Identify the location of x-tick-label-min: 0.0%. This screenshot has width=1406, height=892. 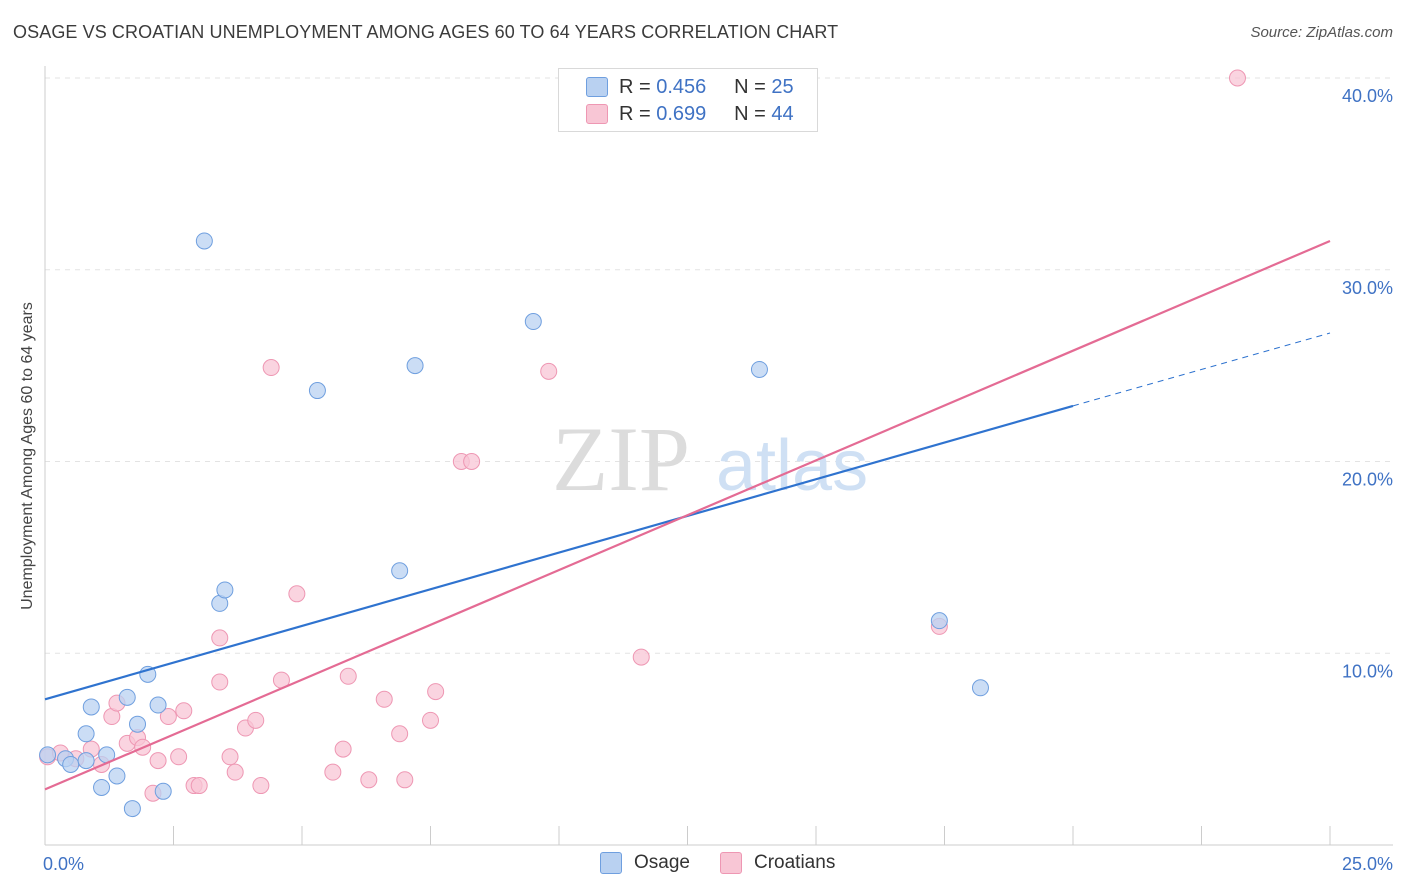
(63, 864).